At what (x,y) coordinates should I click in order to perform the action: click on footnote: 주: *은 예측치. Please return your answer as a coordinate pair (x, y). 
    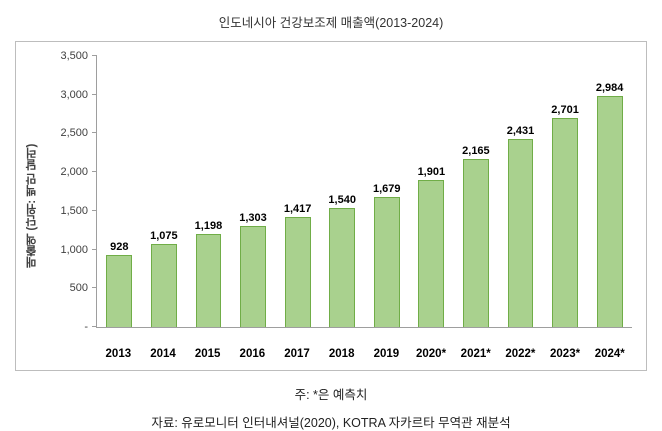
    Looking at the image, I should click on (331, 395).